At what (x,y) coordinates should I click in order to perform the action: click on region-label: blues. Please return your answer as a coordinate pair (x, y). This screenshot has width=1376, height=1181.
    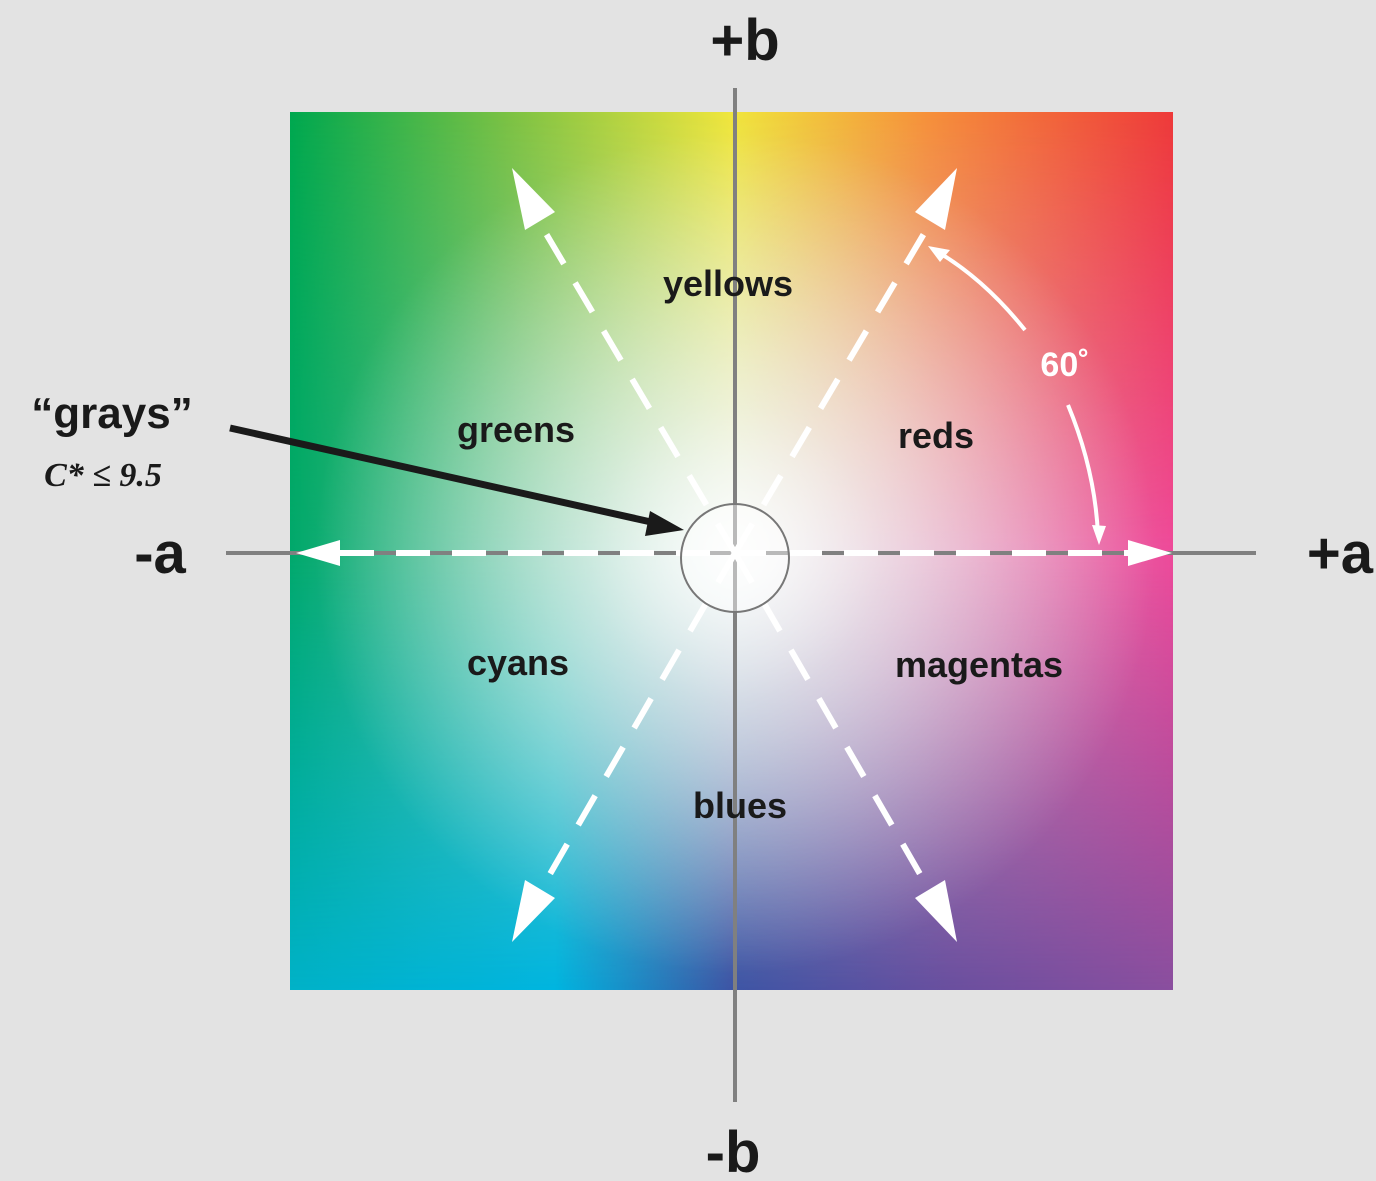
    Looking at the image, I should click on (740, 805).